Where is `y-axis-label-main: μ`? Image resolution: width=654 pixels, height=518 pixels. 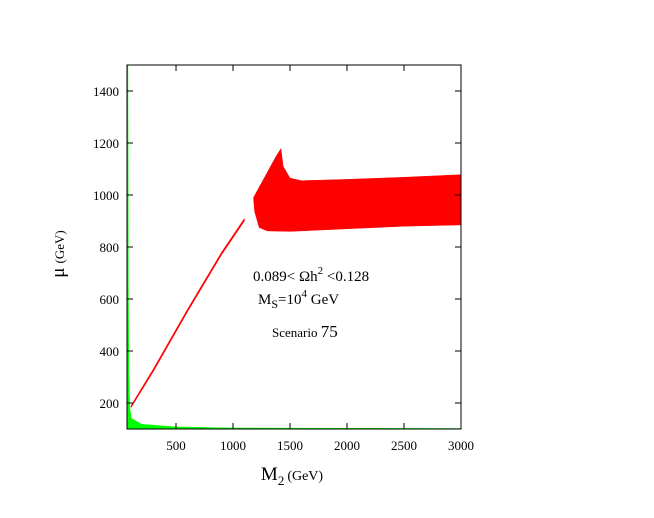
y-axis-label-main: μ is located at coordinates (58, 273).